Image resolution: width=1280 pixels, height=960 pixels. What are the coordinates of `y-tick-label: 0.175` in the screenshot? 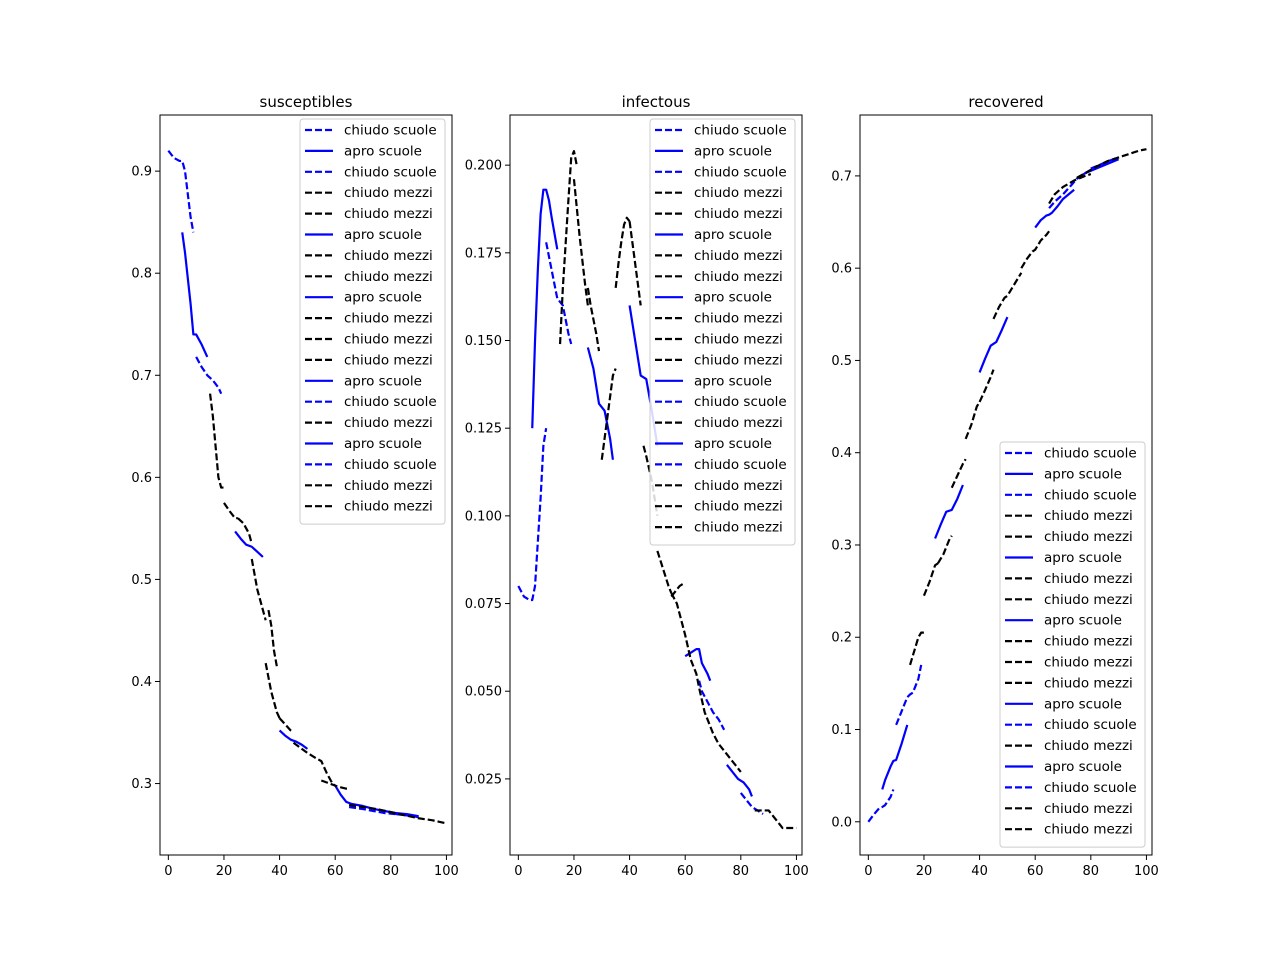 It's located at (483, 253).